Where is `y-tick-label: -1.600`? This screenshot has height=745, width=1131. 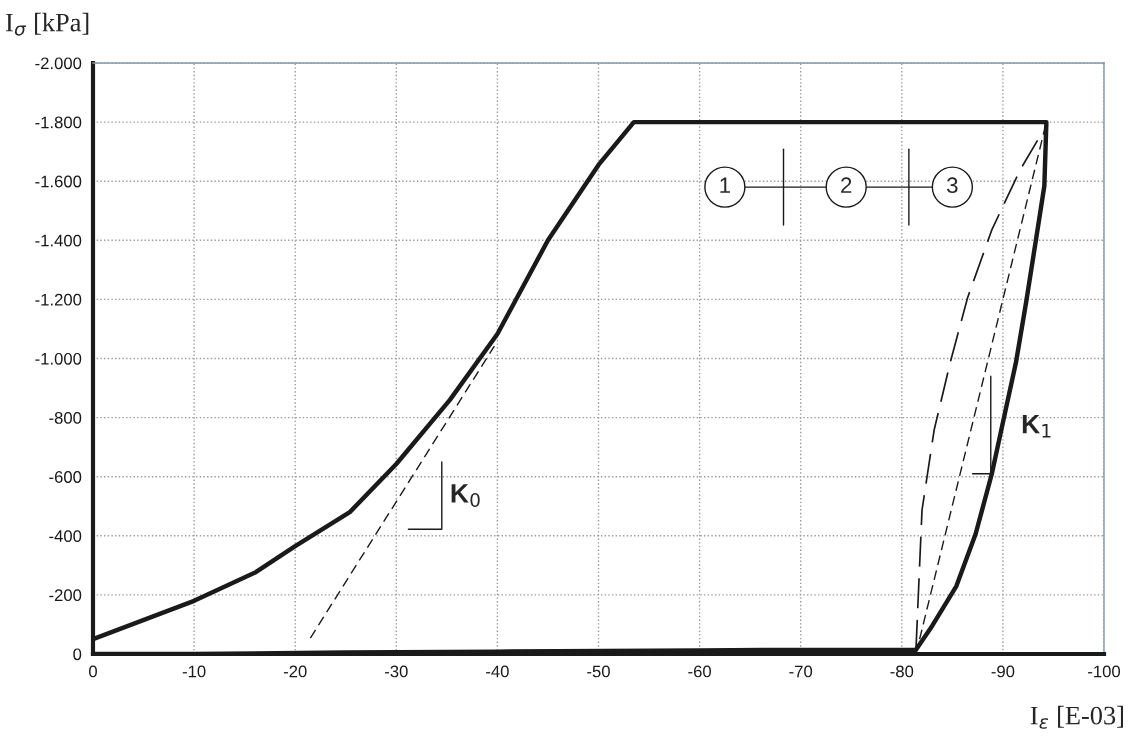 y-tick-label: -1.600 is located at coordinates (58, 181).